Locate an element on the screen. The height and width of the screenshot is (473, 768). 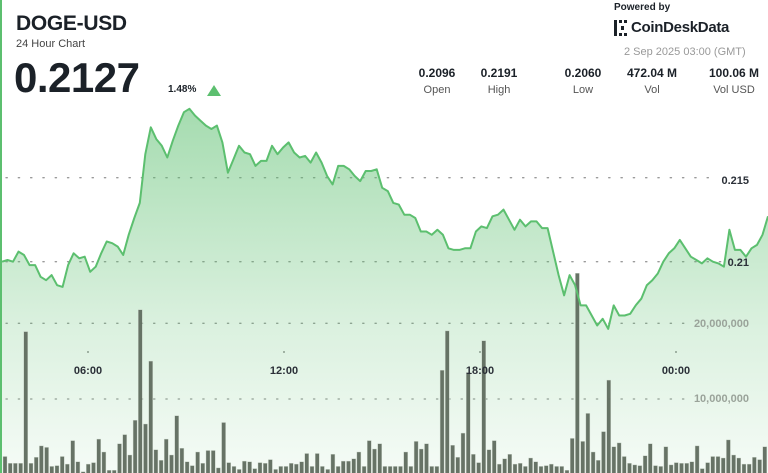
time-tick-label: 18:00 is located at coordinates (480, 371).